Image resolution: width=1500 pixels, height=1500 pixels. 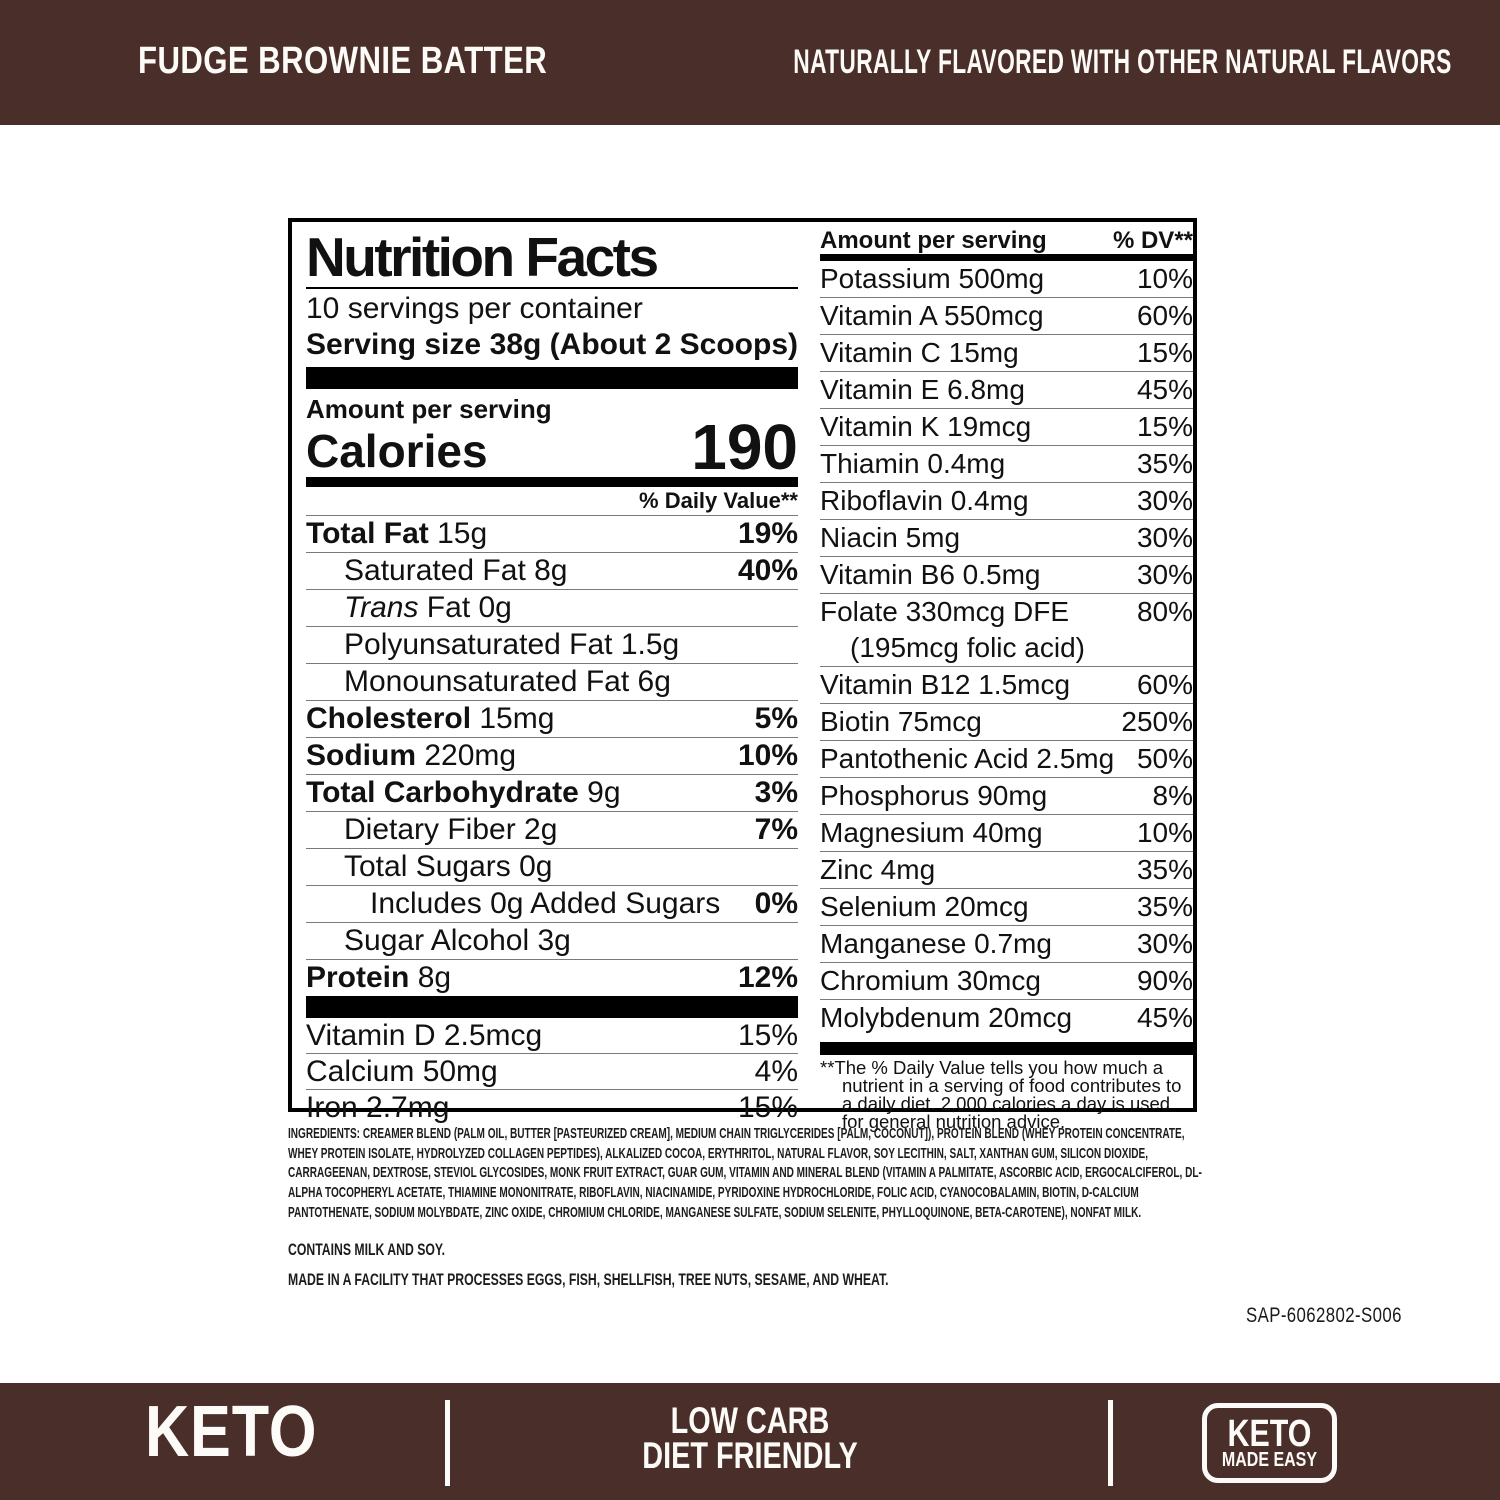 What do you see at coordinates (397, 533) in the screenshot?
I see `nutrient-label: Total Fat 15g` at bounding box center [397, 533].